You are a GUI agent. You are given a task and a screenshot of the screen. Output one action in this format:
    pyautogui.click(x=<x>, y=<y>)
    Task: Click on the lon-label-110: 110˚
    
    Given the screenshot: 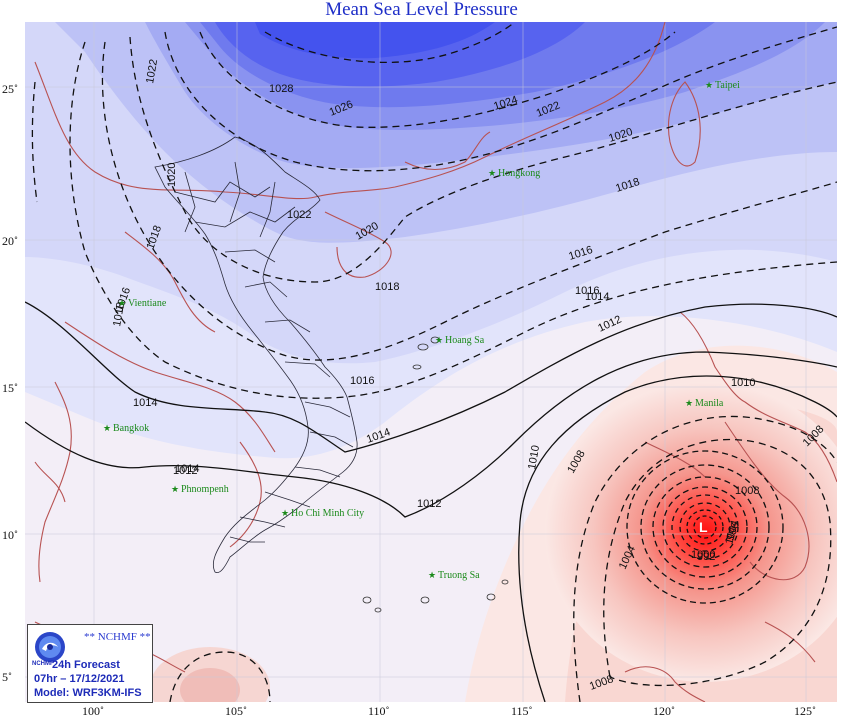 What is the action you would take?
    pyautogui.click(x=379, y=711)
    